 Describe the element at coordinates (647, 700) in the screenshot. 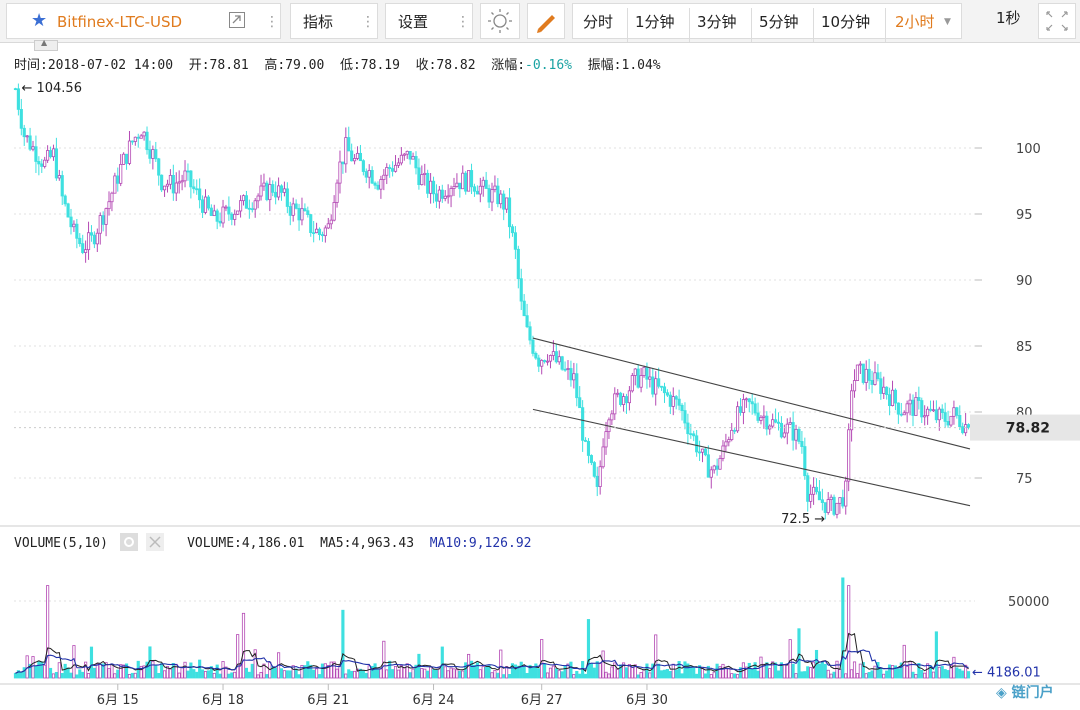

I see `time-tick-label: 6月 30` at that location.